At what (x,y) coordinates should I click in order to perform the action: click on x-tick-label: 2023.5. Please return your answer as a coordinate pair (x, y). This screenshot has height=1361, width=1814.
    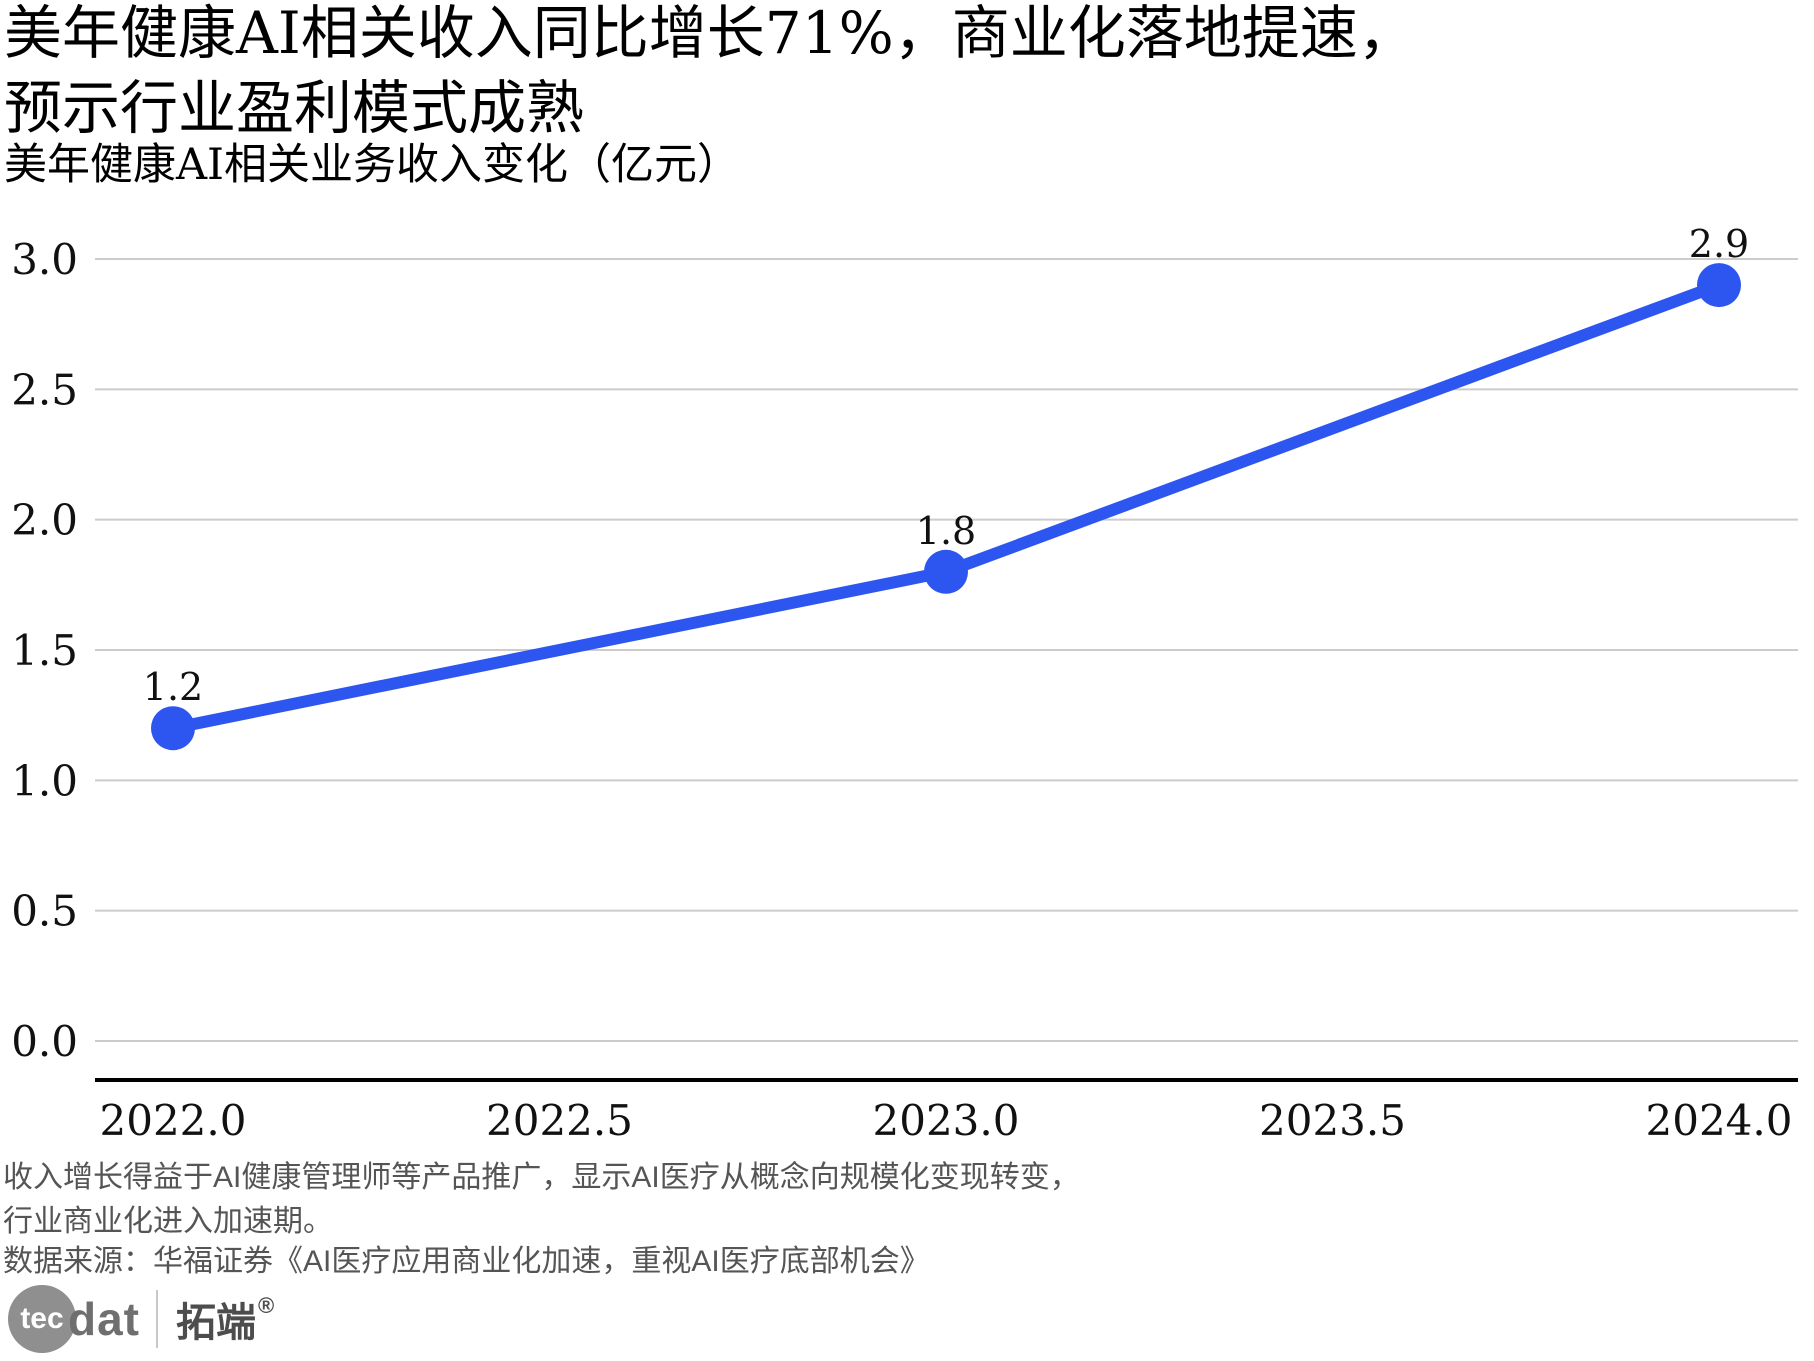
    Looking at the image, I should click on (1332, 1120).